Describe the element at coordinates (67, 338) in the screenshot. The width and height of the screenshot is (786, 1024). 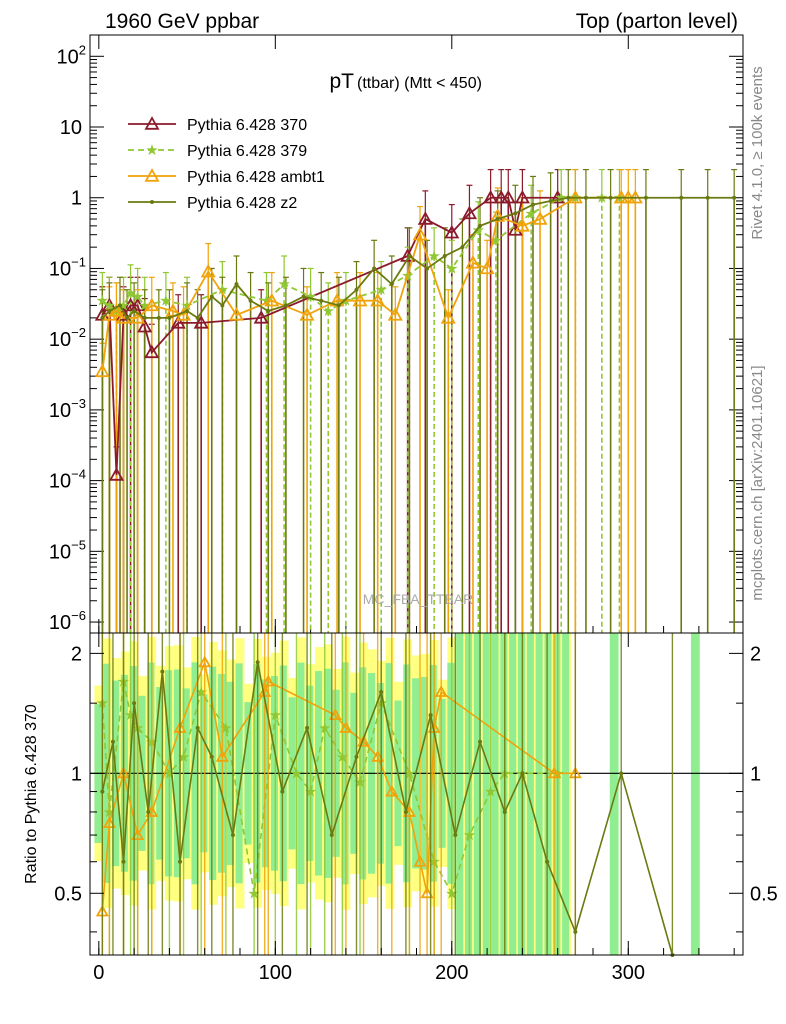
I see `main-y-tick-label: 10⁻²` at that location.